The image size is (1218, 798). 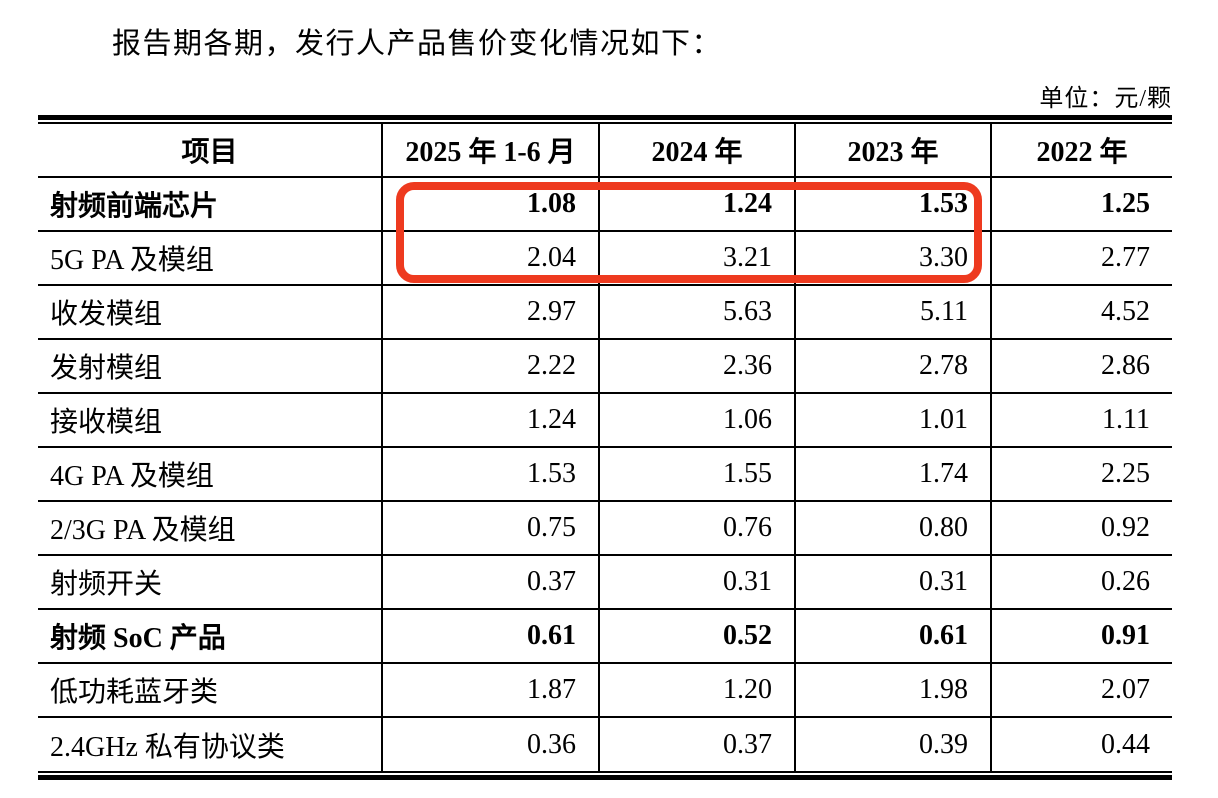 I want to click on row-label: 低功耗蓝牙类, so click(x=210, y=690).